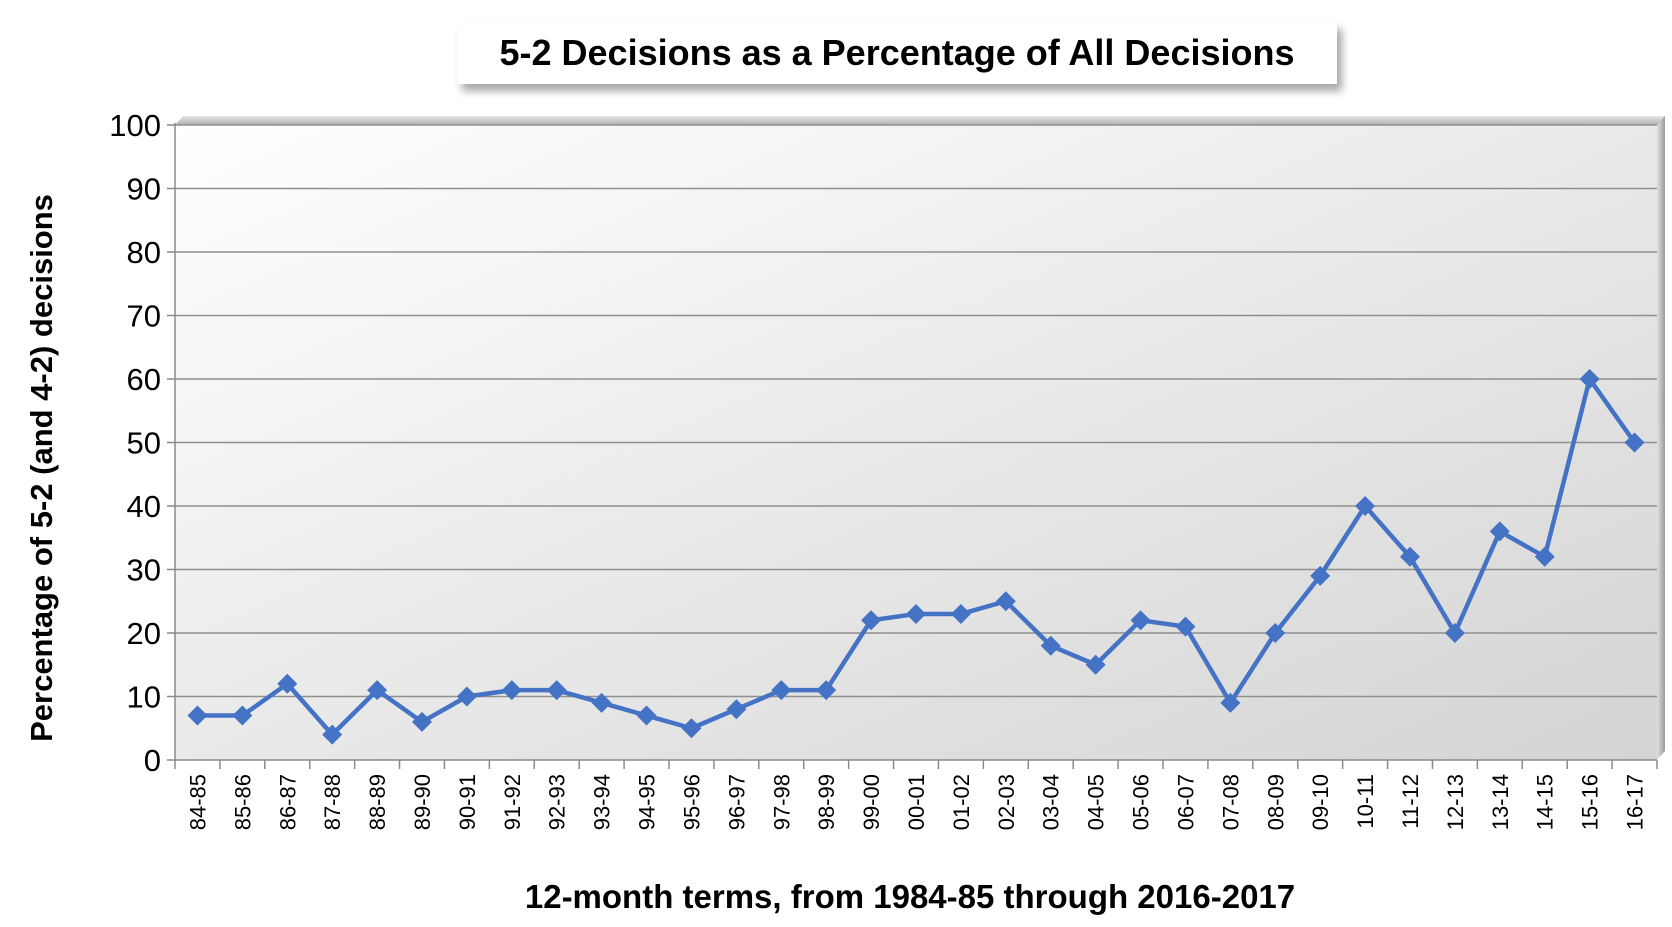 Image resolution: width=1672 pixels, height=927 pixels. Describe the element at coordinates (1230, 802) in the screenshot. I see `x-tick-label: 07-08` at that location.